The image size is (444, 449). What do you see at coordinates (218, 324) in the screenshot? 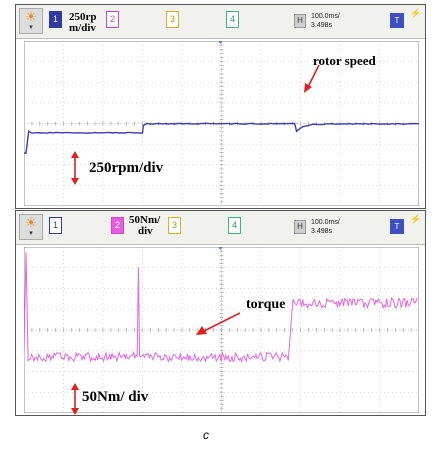
I see `torque-arrow-icon` at bounding box center [218, 324].